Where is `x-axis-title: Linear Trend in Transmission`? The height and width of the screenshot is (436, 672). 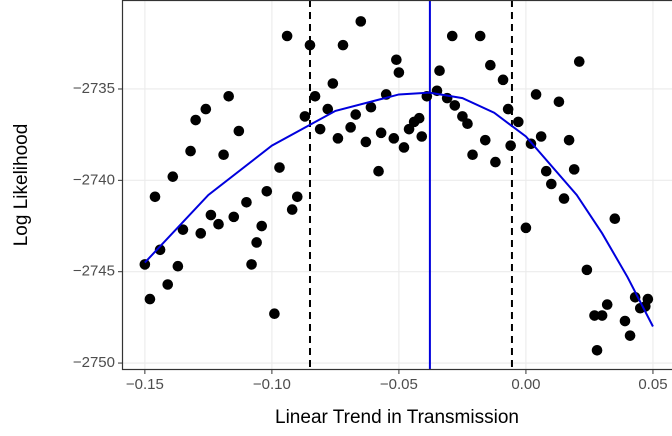 x-axis-title: Linear Trend in Transmission is located at coordinates (397, 417).